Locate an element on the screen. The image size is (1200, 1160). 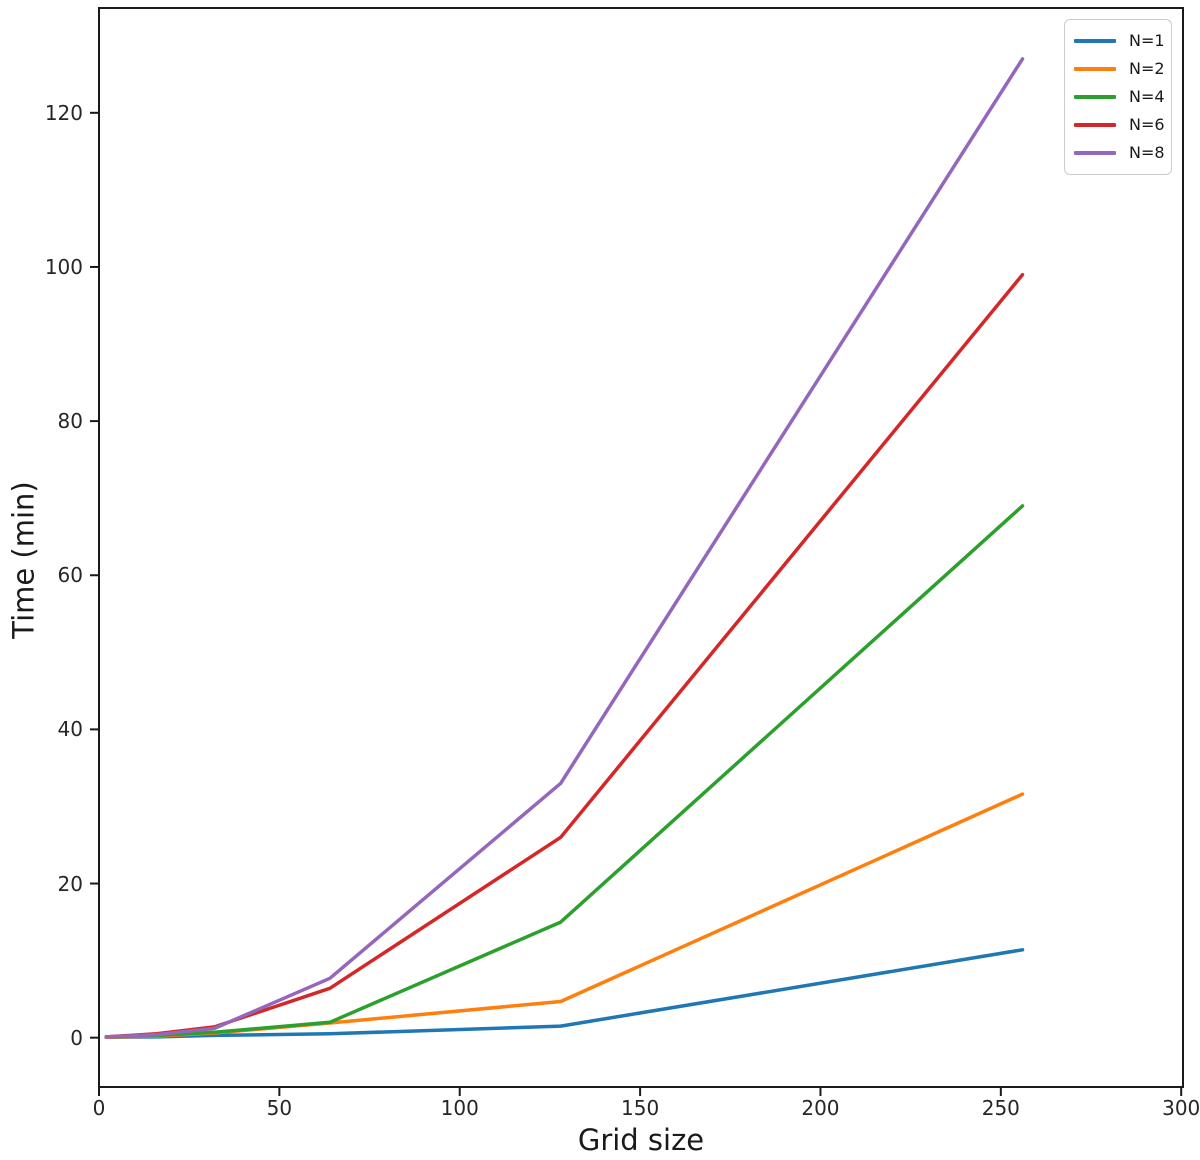
y-tick-label: 100 is located at coordinates (63, 266).